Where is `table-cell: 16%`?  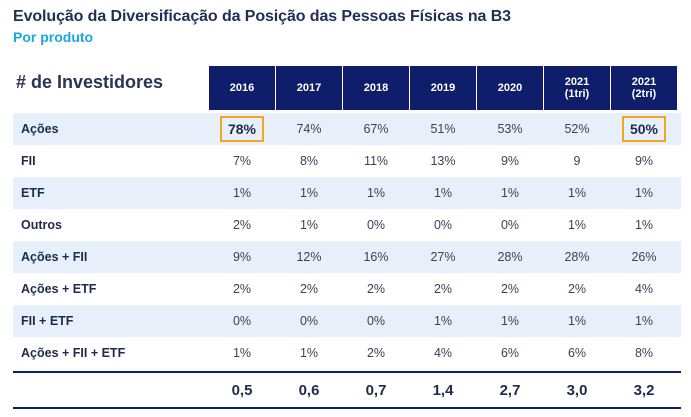 table-cell: 16% is located at coordinates (376, 257).